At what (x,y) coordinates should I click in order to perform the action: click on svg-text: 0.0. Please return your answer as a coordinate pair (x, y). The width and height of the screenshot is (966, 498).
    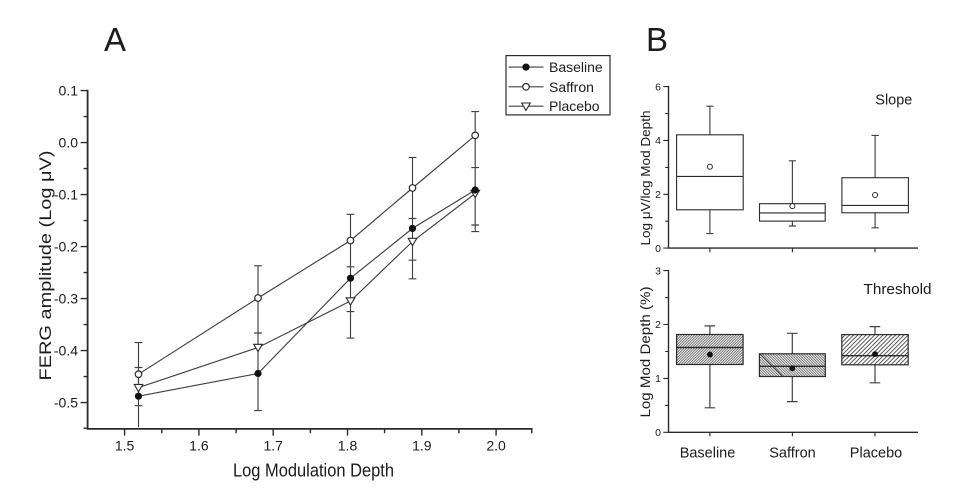
    Looking at the image, I should click on (69, 143).